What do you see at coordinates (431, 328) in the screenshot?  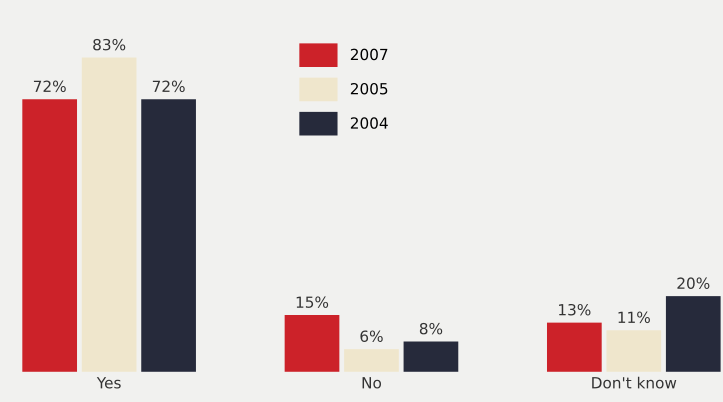 I see `data-label: 8%` at bounding box center [431, 328].